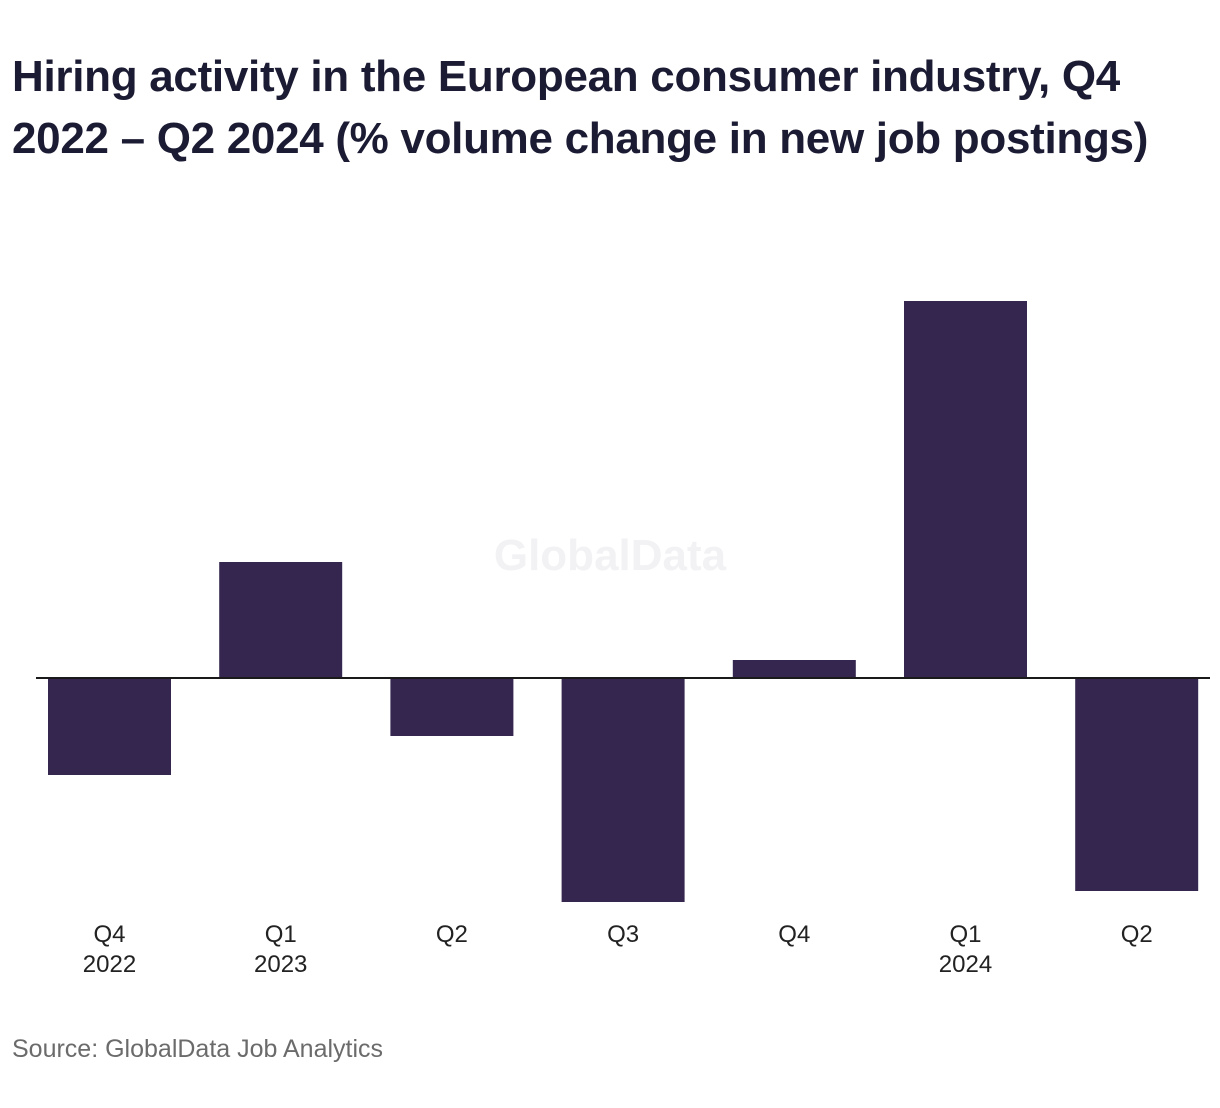  Describe the element at coordinates (965, 934) in the screenshot. I see `x-tick-quarter-5: Q1` at that location.